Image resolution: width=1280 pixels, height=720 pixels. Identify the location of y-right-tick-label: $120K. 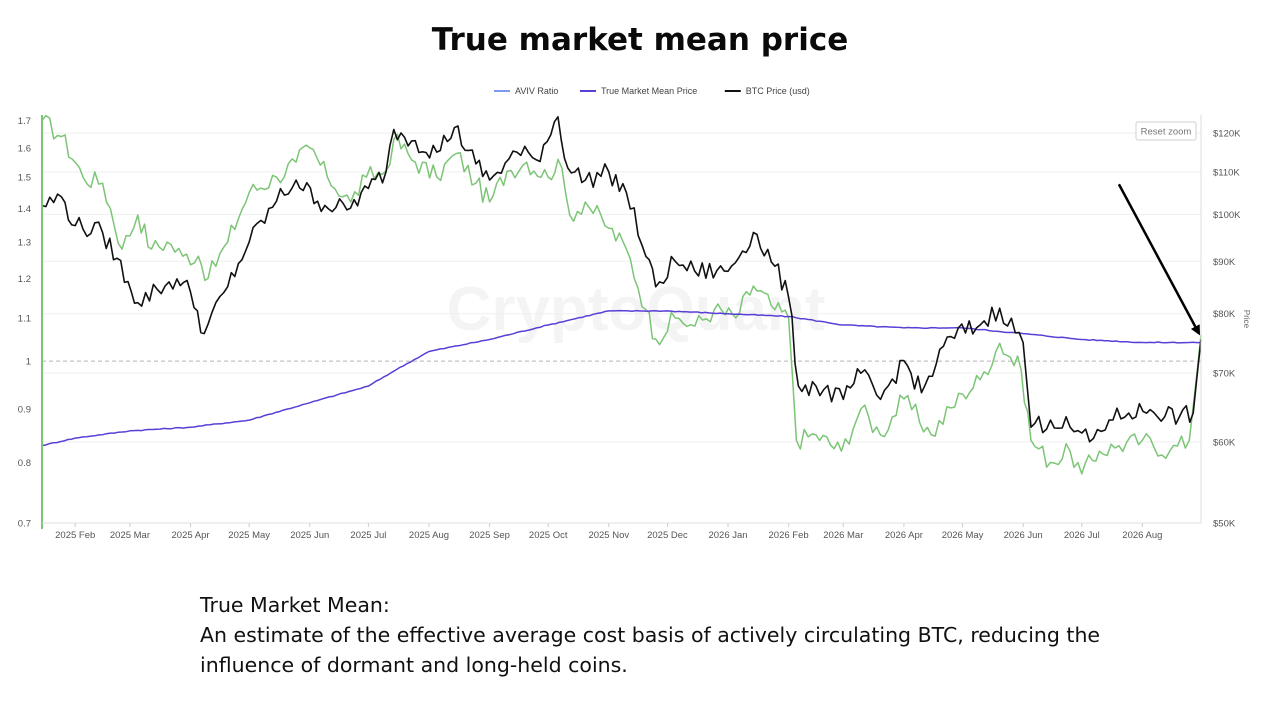
(1227, 134).